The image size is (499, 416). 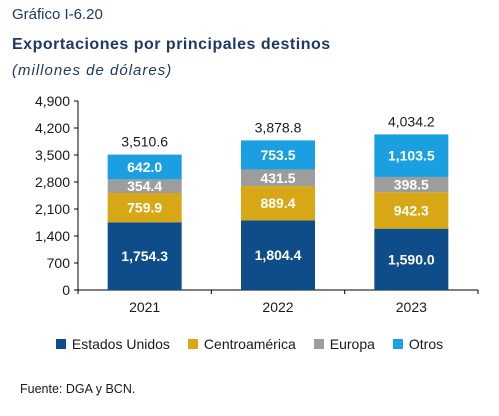 I want to click on figure-label: Gráfico I-6.20, so click(x=57, y=14).